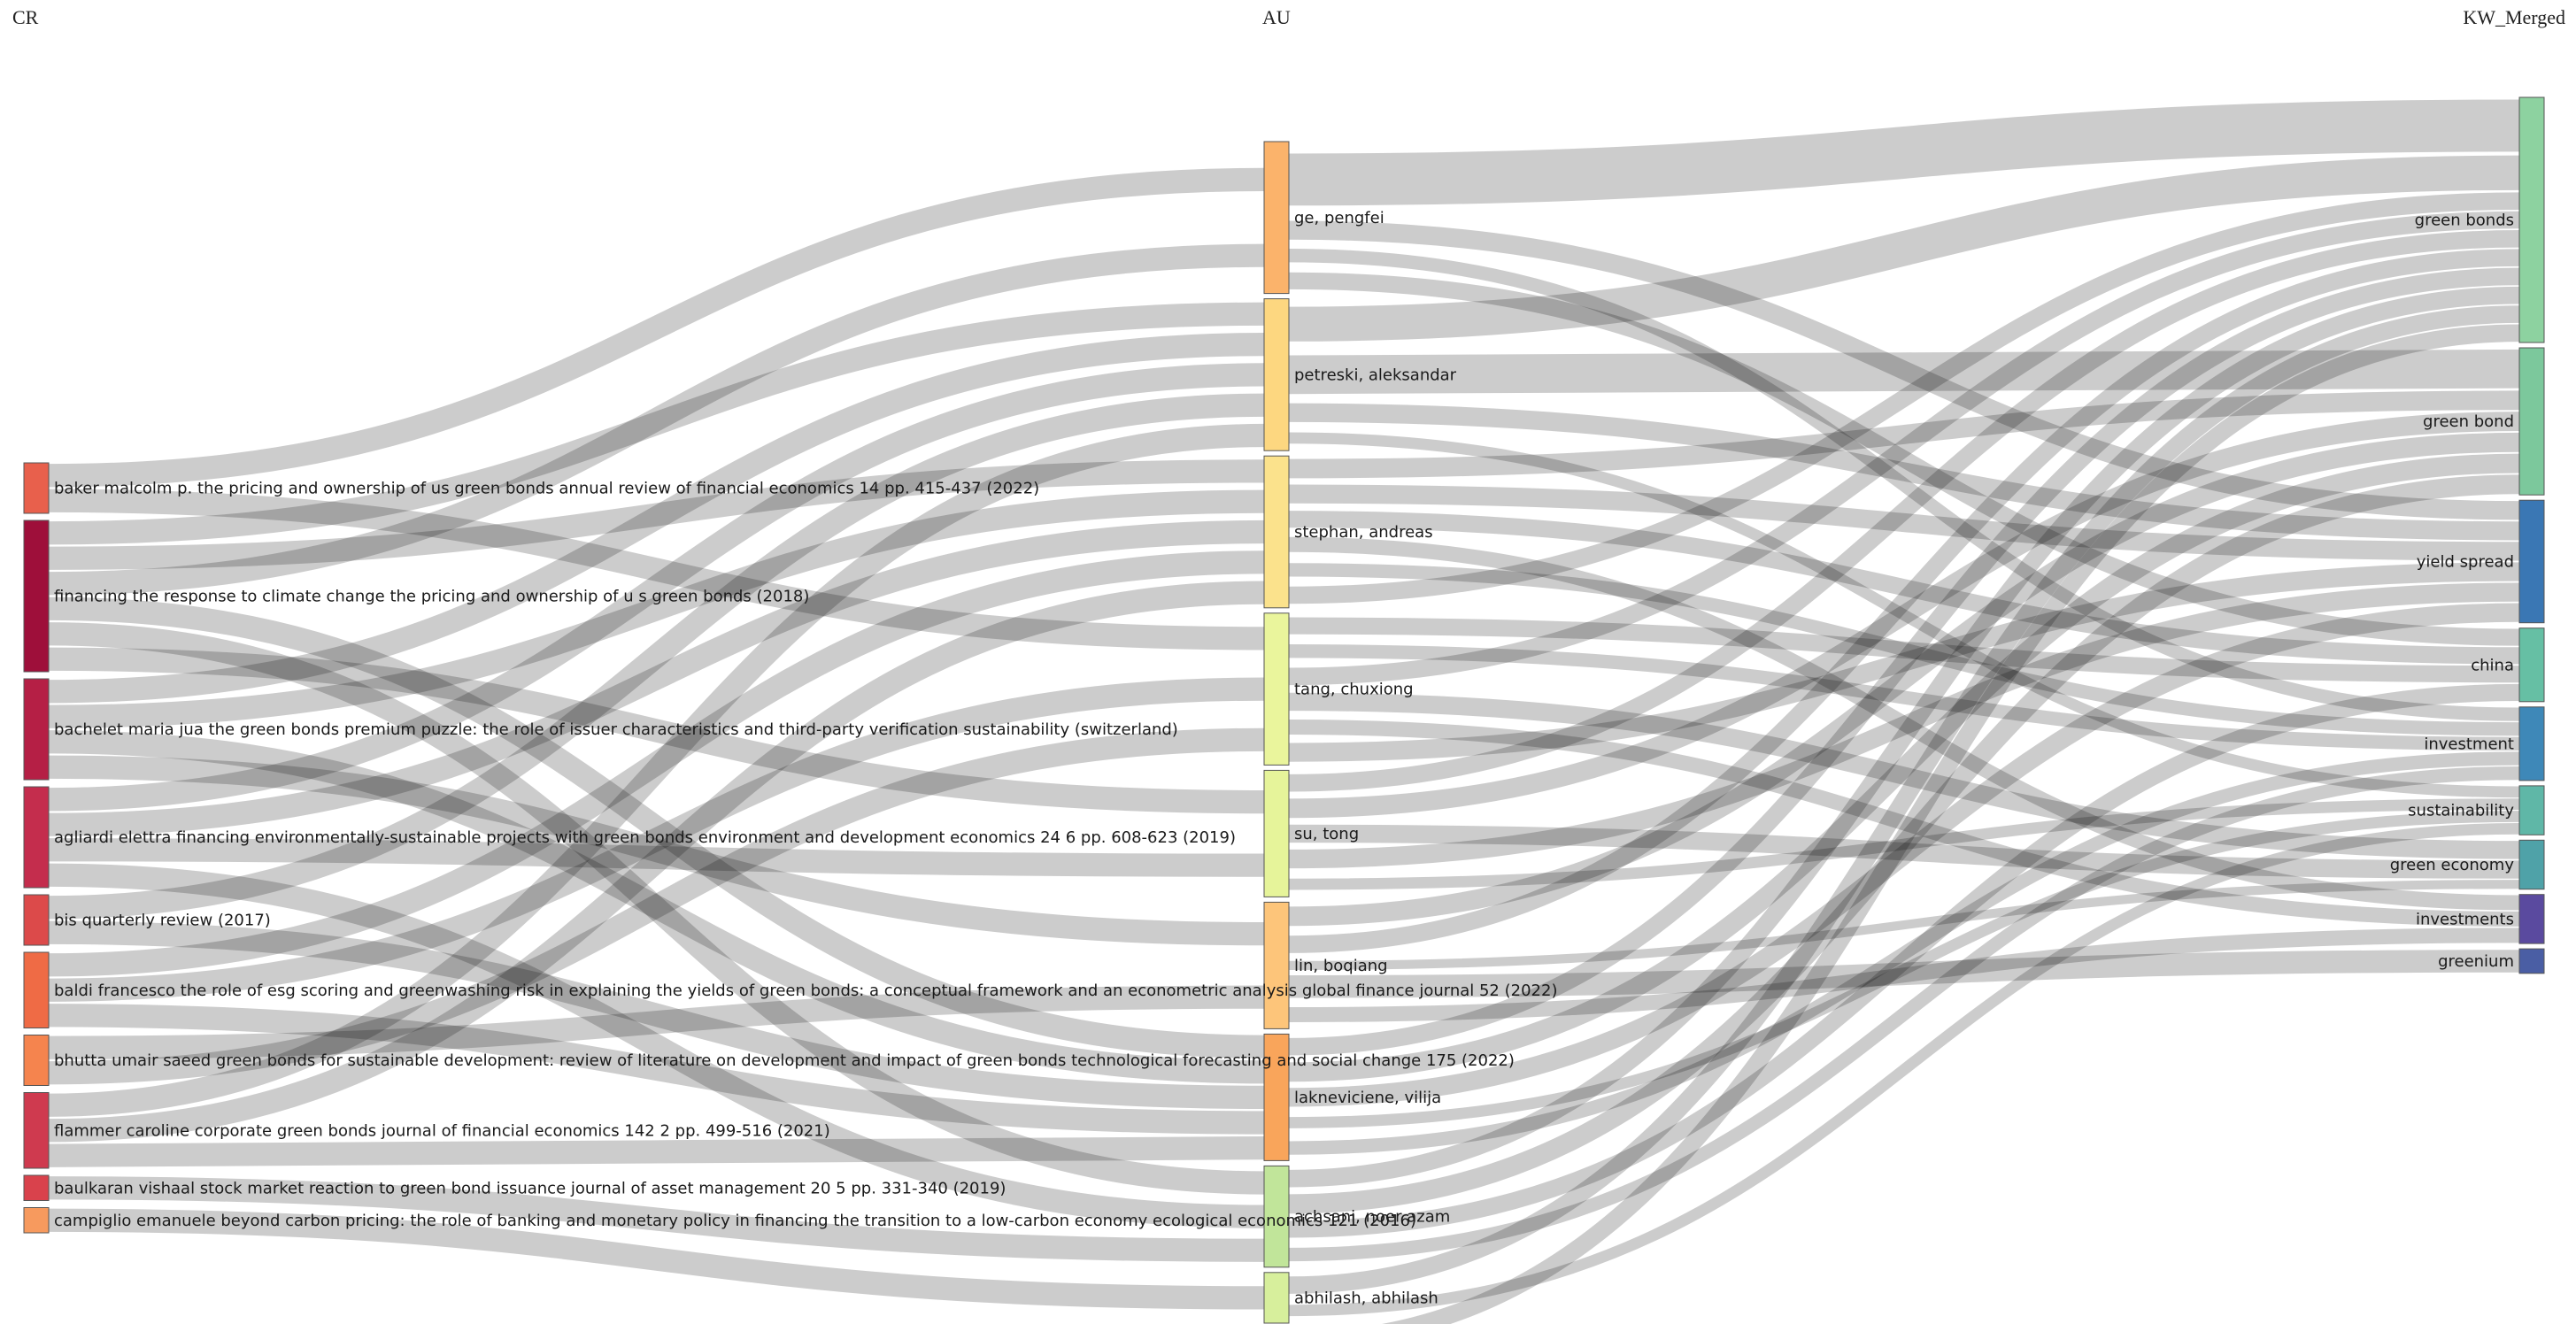 The height and width of the screenshot is (1324, 2576). What do you see at coordinates (2531, 219) in the screenshot?
I see `node-kw_greenbonds` at bounding box center [2531, 219].